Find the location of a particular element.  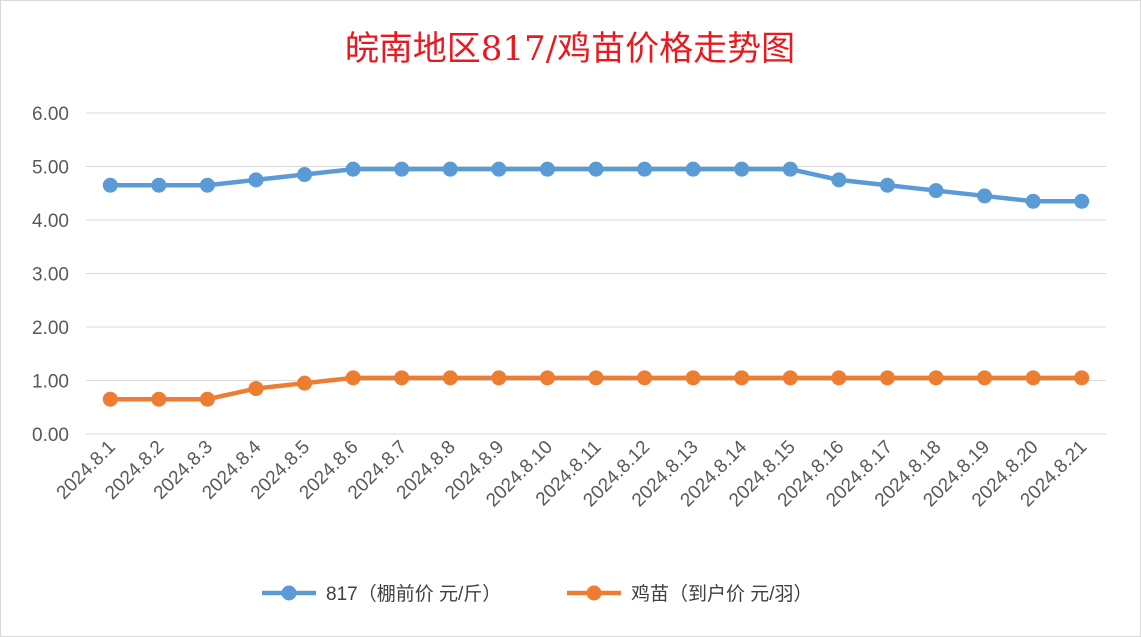

y-tick-label: 4.00 is located at coordinates (50, 221).